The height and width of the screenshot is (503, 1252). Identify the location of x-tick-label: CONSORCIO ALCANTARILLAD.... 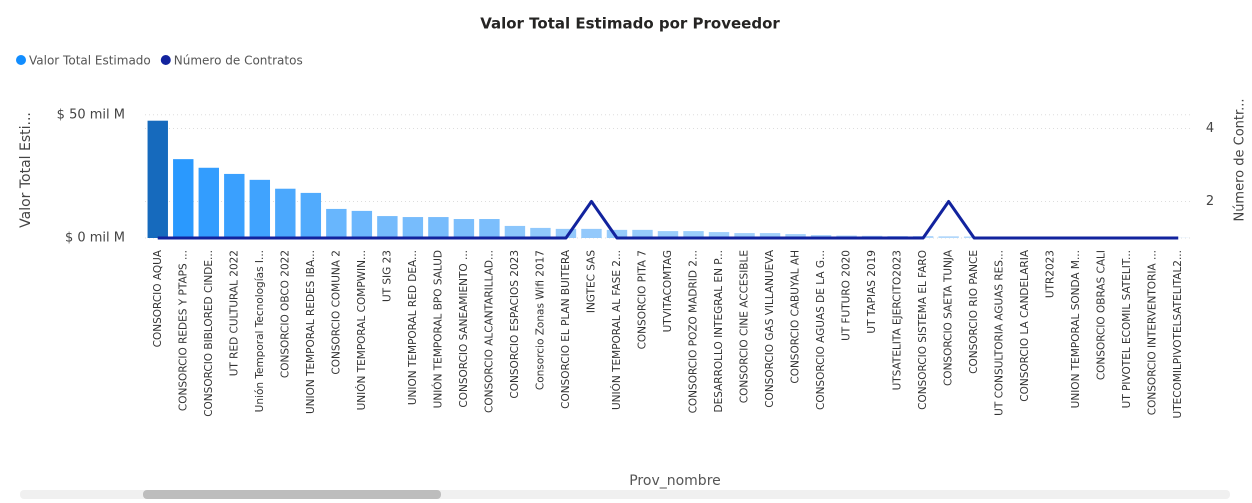
(489, 331).